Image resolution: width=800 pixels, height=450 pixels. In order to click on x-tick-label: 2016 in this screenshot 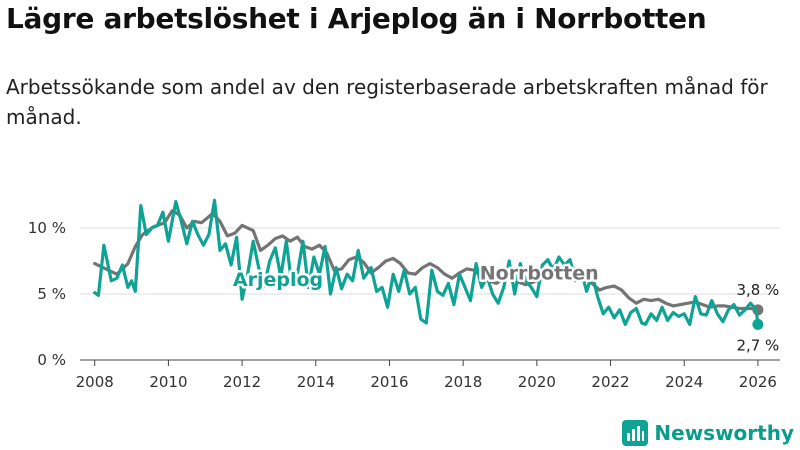, I will do `click(389, 382)`.